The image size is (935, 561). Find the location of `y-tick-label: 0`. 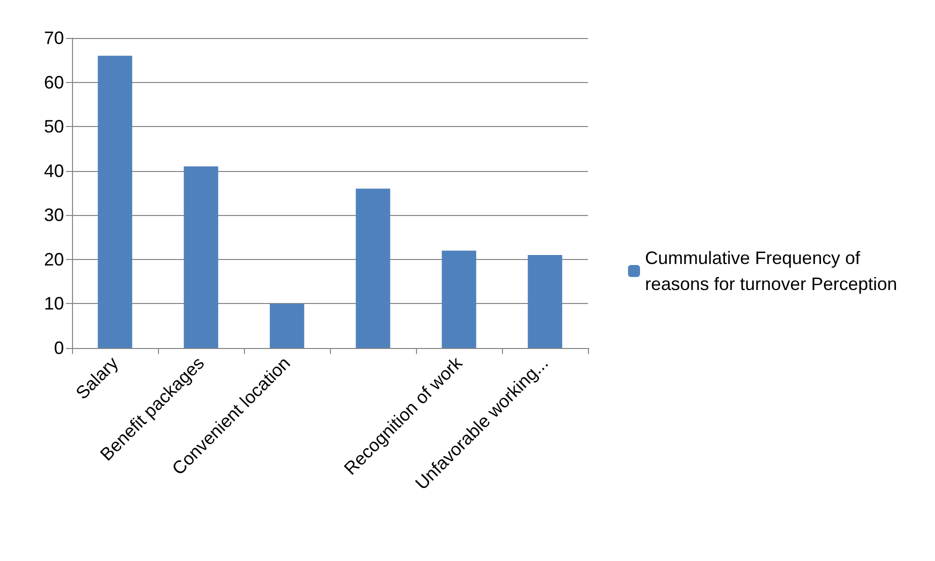

y-tick-label: 0 is located at coordinates (59, 348).